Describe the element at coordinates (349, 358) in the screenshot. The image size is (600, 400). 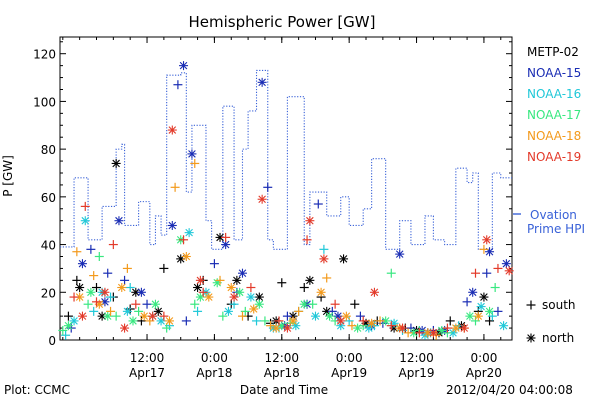
I see `x-tick-label-time: 0:00` at that location.